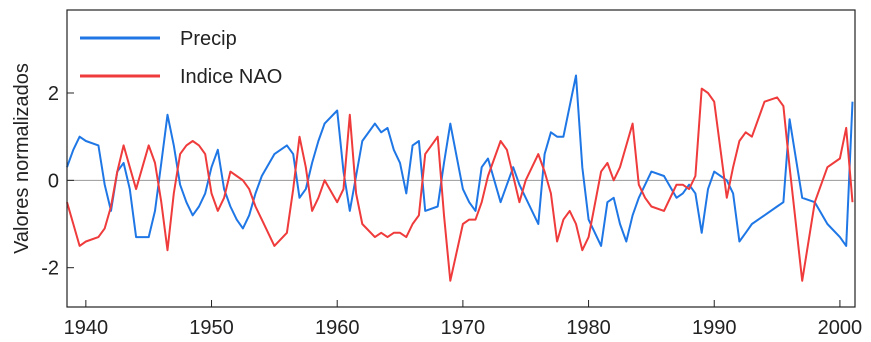  What do you see at coordinates (231, 77) in the screenshot?
I see `legend-label-nao: Indice NAO` at bounding box center [231, 77].